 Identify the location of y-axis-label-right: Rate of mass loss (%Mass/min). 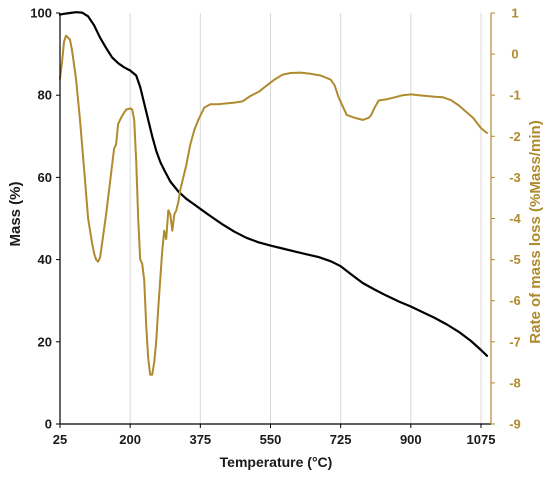
(535, 231).